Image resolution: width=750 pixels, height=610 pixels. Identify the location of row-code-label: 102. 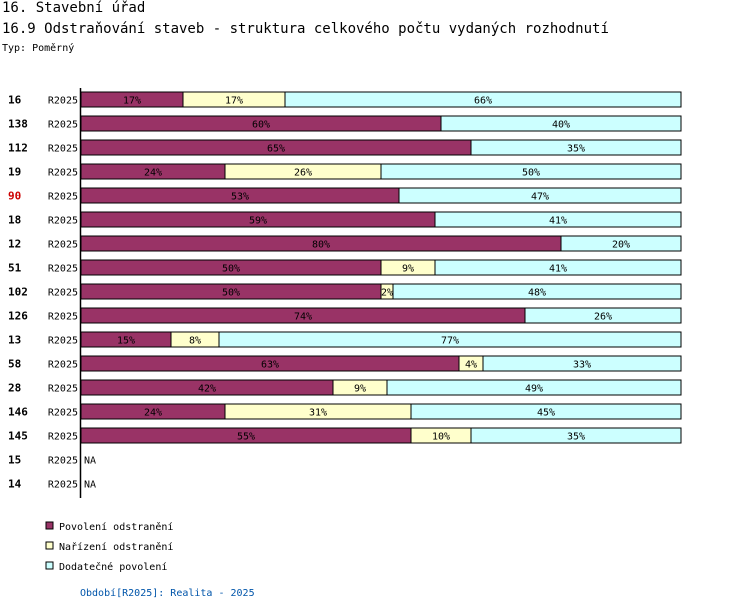
(18, 292).